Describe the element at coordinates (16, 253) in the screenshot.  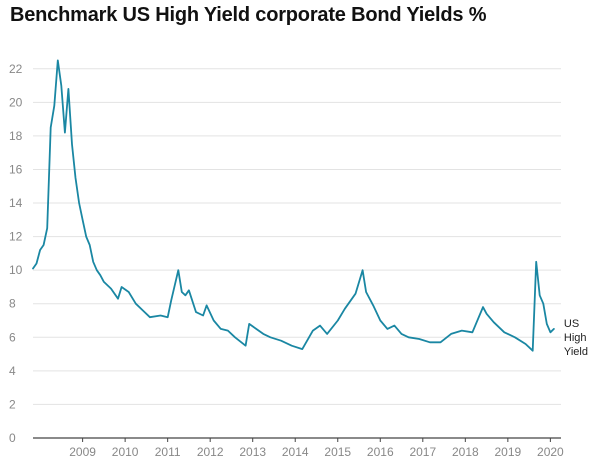
I see `y-axis: 0 2 4 6 8 10 12 14 16 18 20 22` at that location.